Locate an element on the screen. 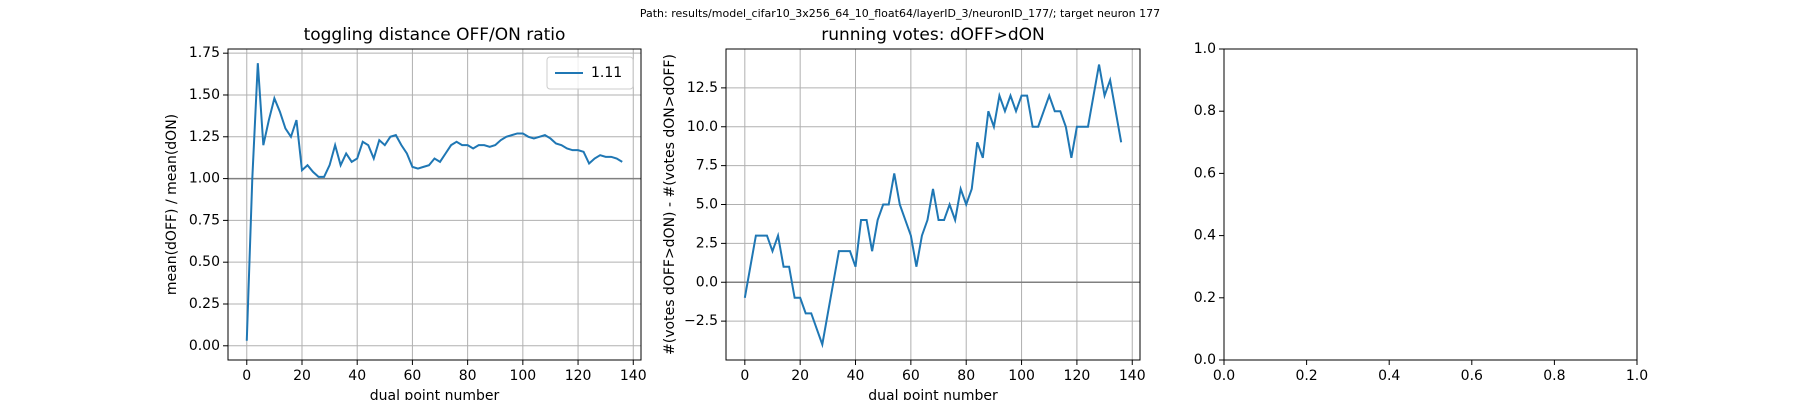  y-tick-label: 10.0 is located at coordinates (702, 127).